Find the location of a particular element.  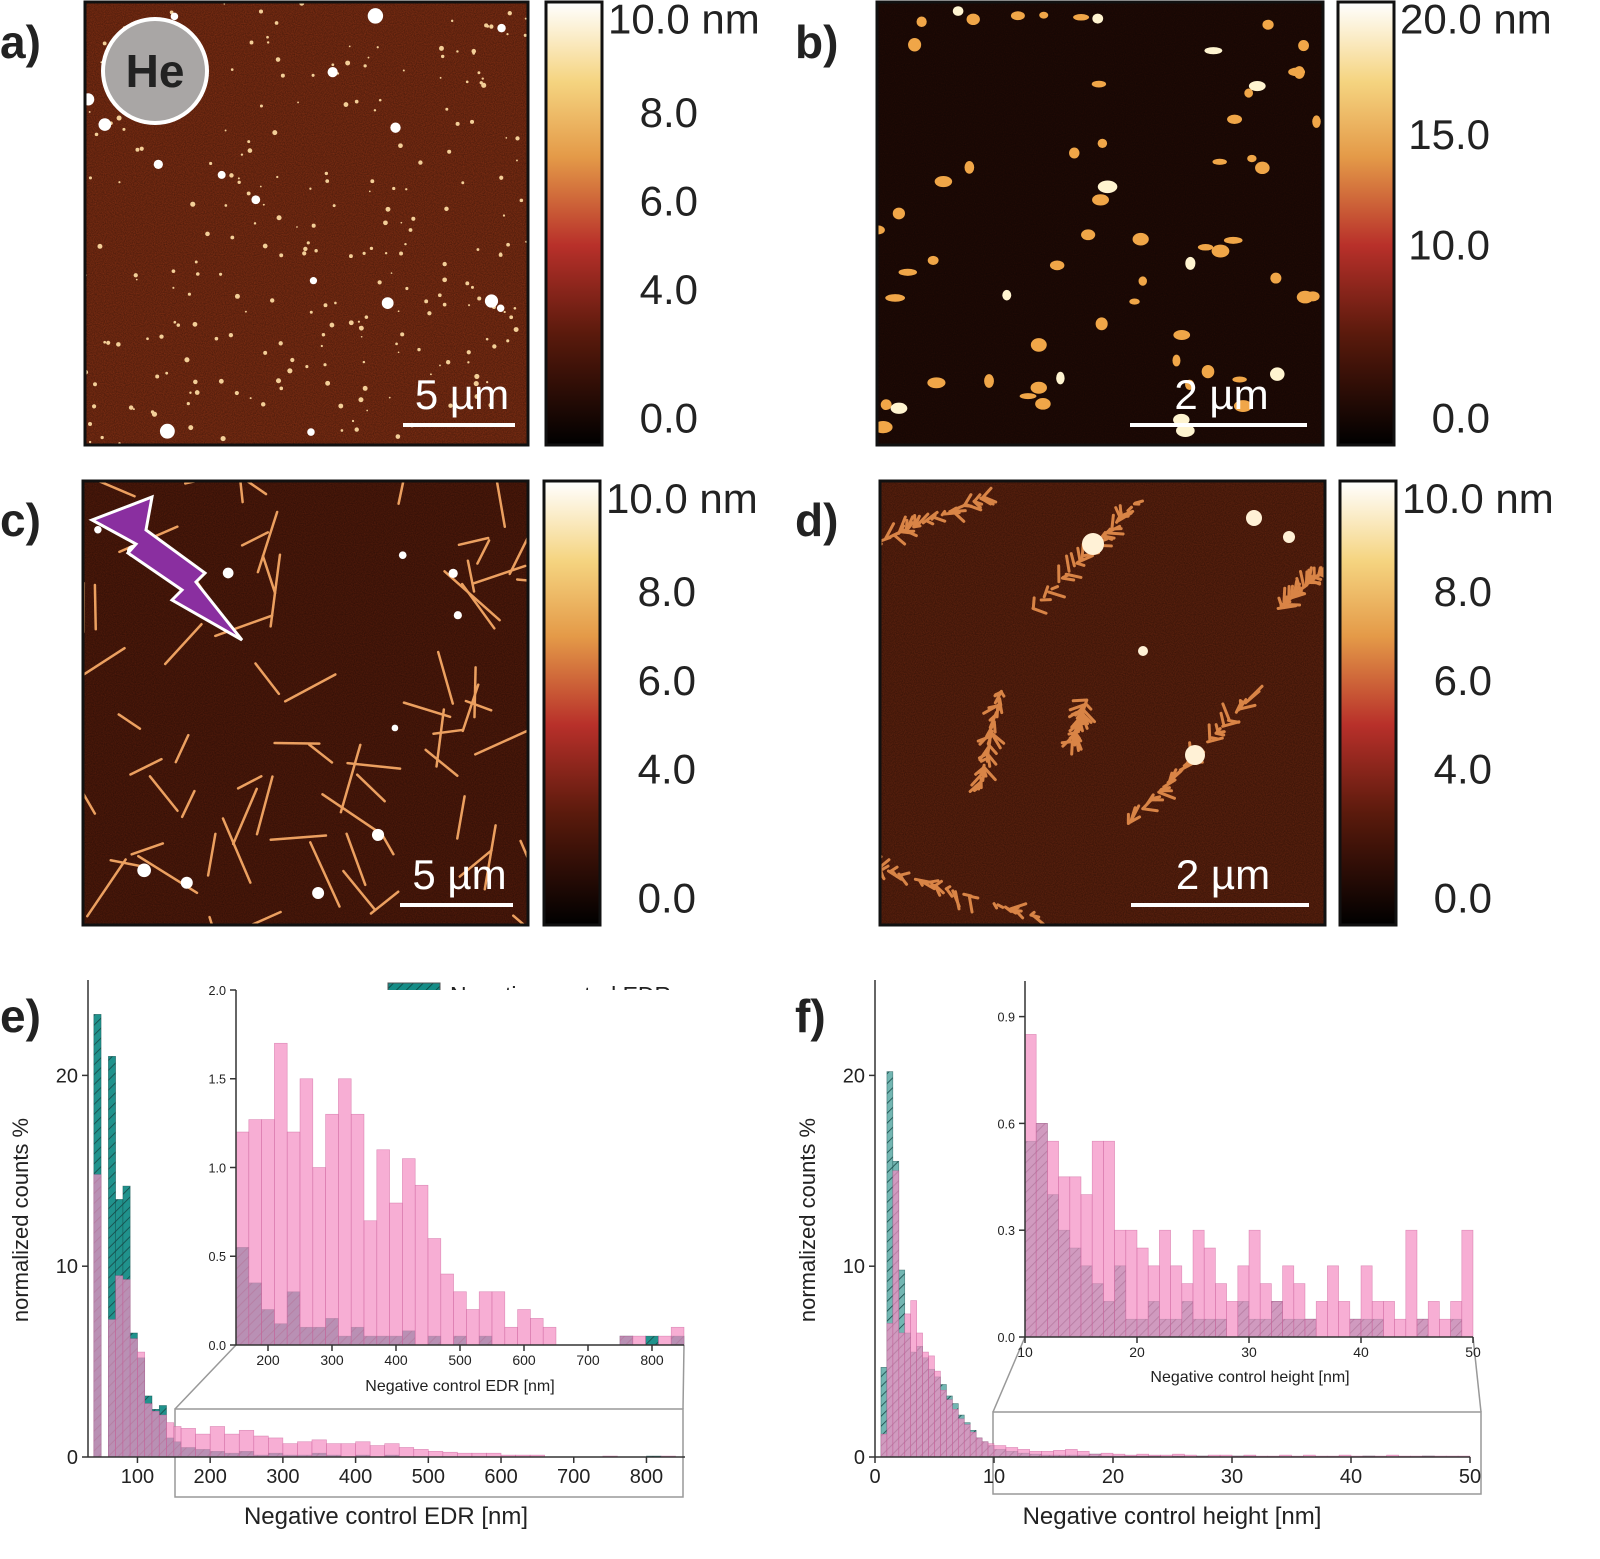

lightning-icon is located at coordinates (166, 568).